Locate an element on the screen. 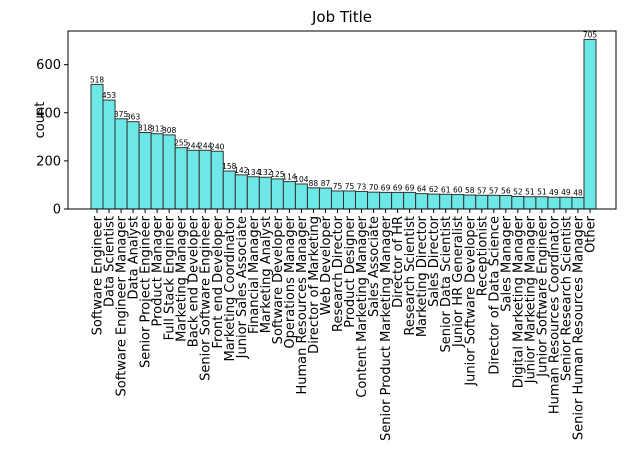 The width and height of the screenshot is (630, 470). x-tick-label: Senior Product Marketing Manager is located at coordinates (386, 328).